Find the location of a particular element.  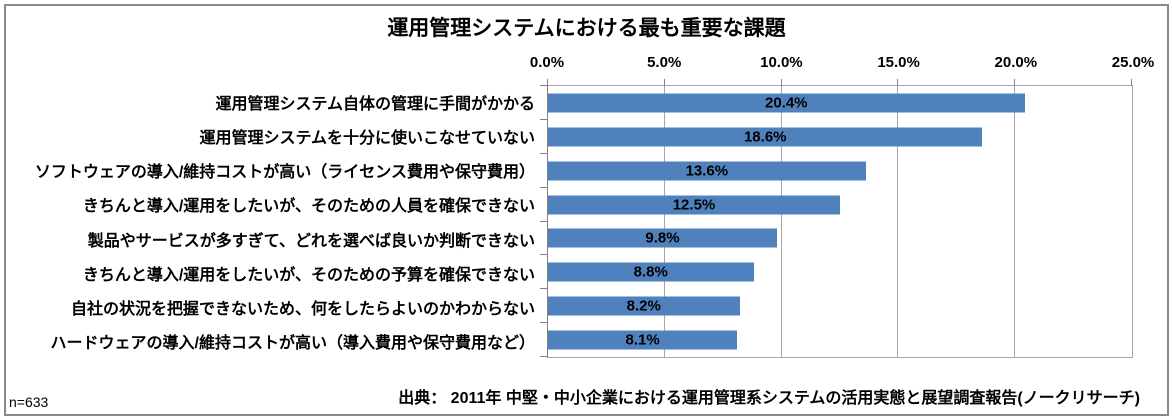

category-label: きちんと導入/運用をしたいが、そのための人員を確保できない is located at coordinates (308, 207).